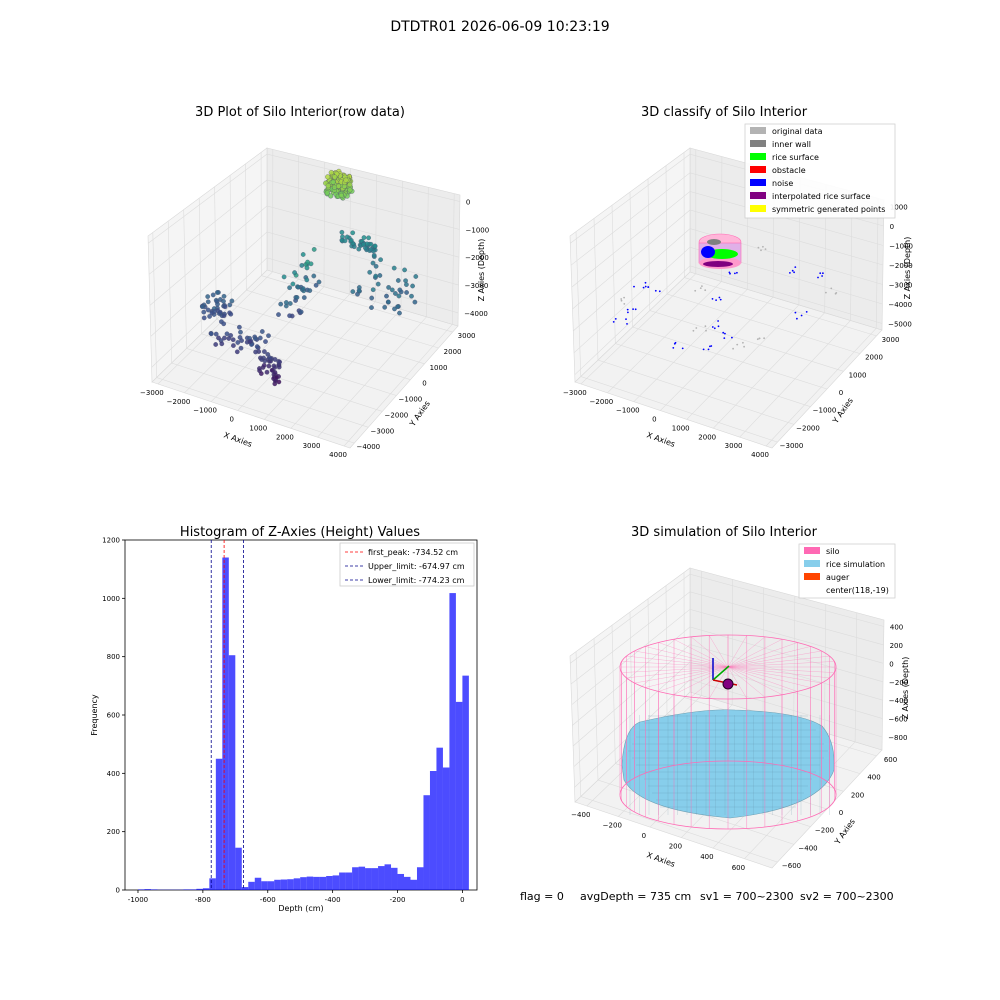 The image size is (1000, 1000). Describe the element at coordinates (789, 170) in the screenshot. I see `classify-legend-label: obstacle` at that location.